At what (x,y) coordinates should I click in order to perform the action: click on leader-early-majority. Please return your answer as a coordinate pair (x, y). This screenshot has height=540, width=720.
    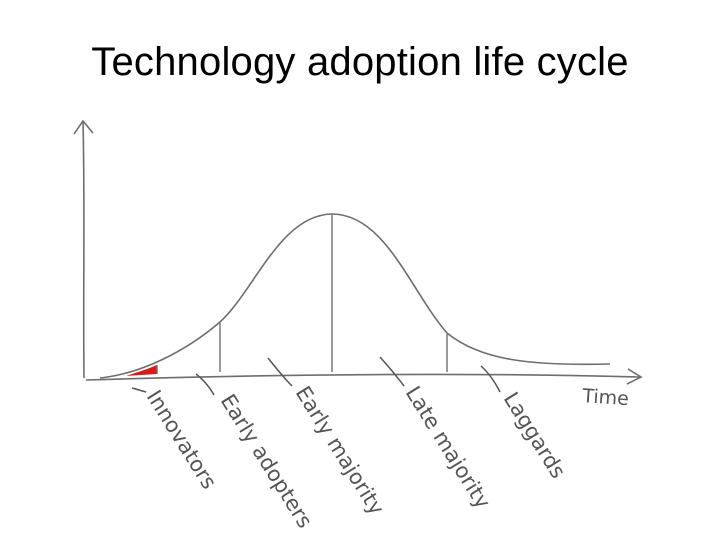
    Looking at the image, I should click on (280, 372).